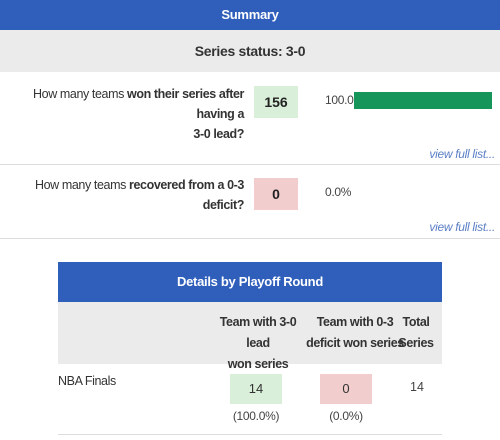 The image size is (500, 440). What do you see at coordinates (276, 102) in the screenshot?
I see `count-box-won-after-lead: 156` at bounding box center [276, 102].